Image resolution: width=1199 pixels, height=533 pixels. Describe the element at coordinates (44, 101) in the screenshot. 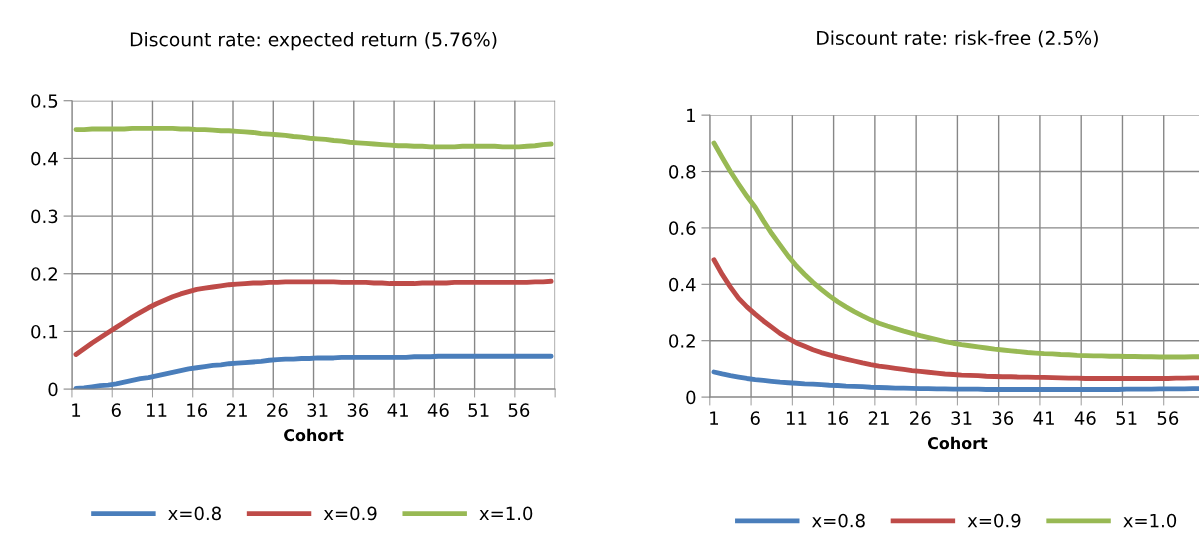

I see `y-tick-label: 0.5` at that location.